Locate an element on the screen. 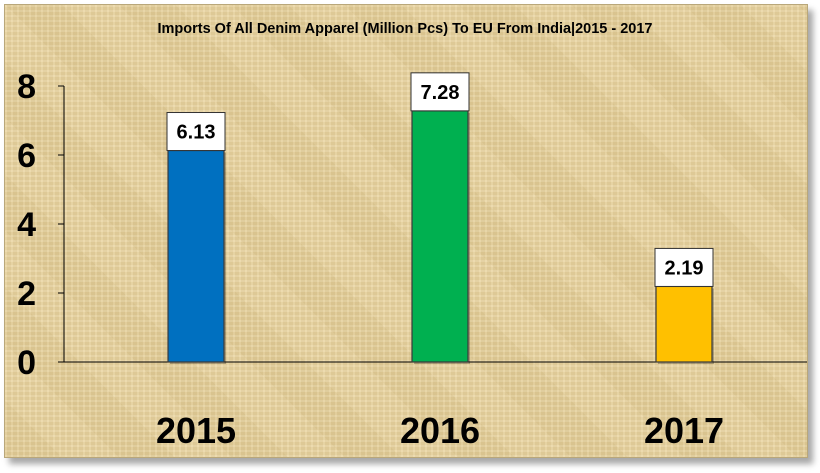 The width and height of the screenshot is (820, 473). bar-2016 is located at coordinates (440, 236).